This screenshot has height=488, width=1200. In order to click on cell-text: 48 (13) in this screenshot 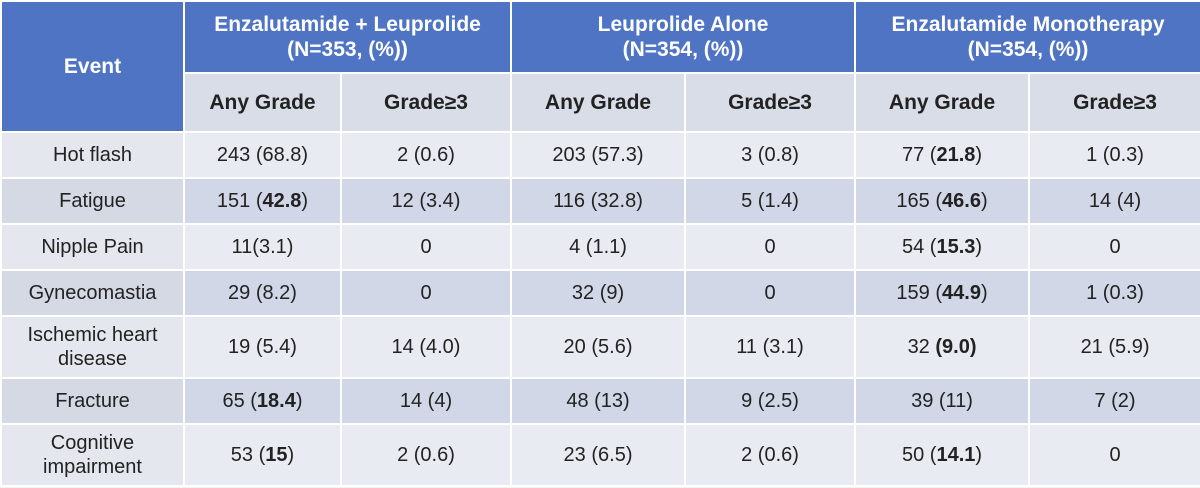, I will do `click(598, 400)`.